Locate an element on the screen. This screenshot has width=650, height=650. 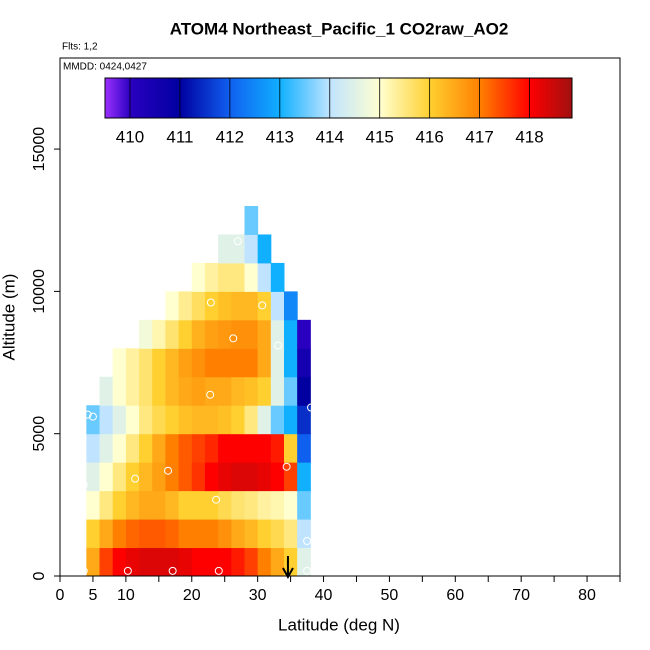
x-axis-label: Latitude (deg N) is located at coordinates (339, 624).